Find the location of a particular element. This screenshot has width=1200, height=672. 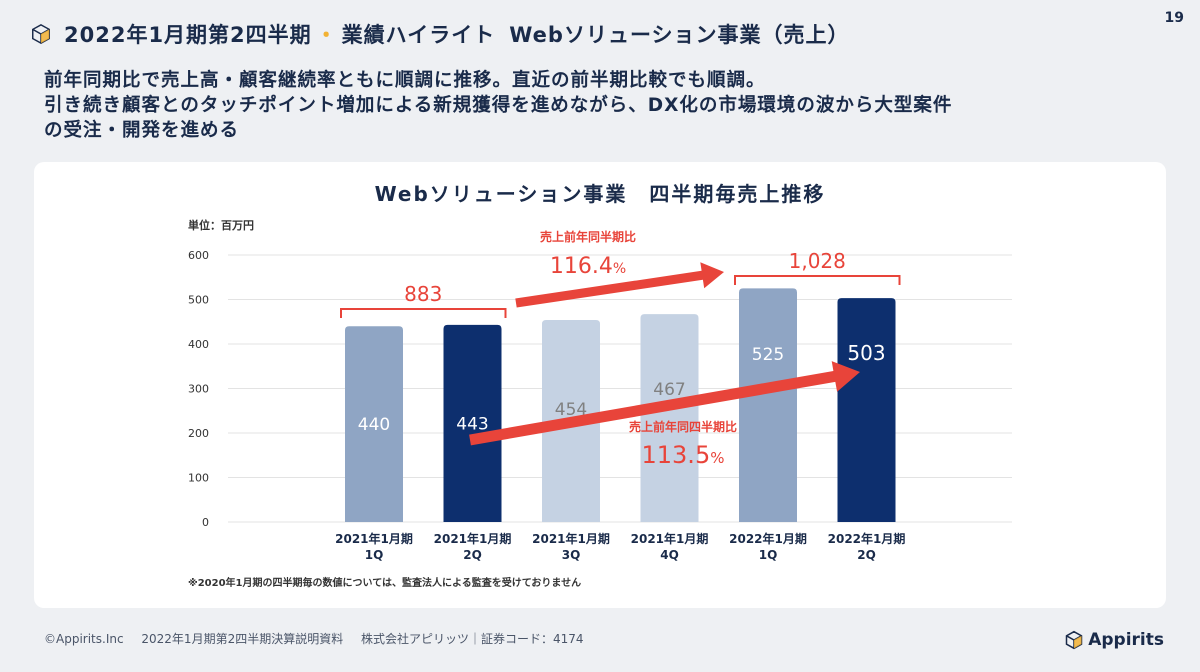

unit-label: 単位：百万円 is located at coordinates (221, 225).